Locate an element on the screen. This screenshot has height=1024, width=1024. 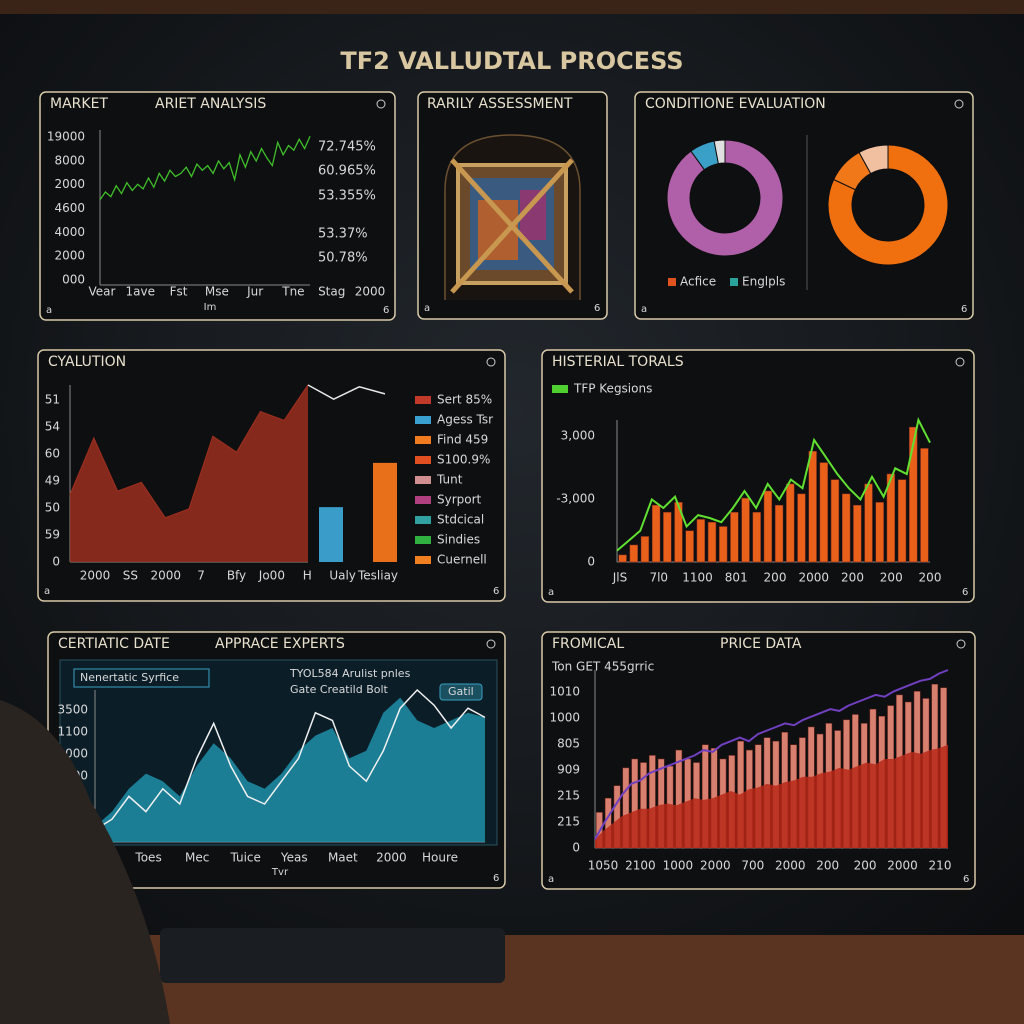
y-tick-label: -3,000 is located at coordinates (575, 499).